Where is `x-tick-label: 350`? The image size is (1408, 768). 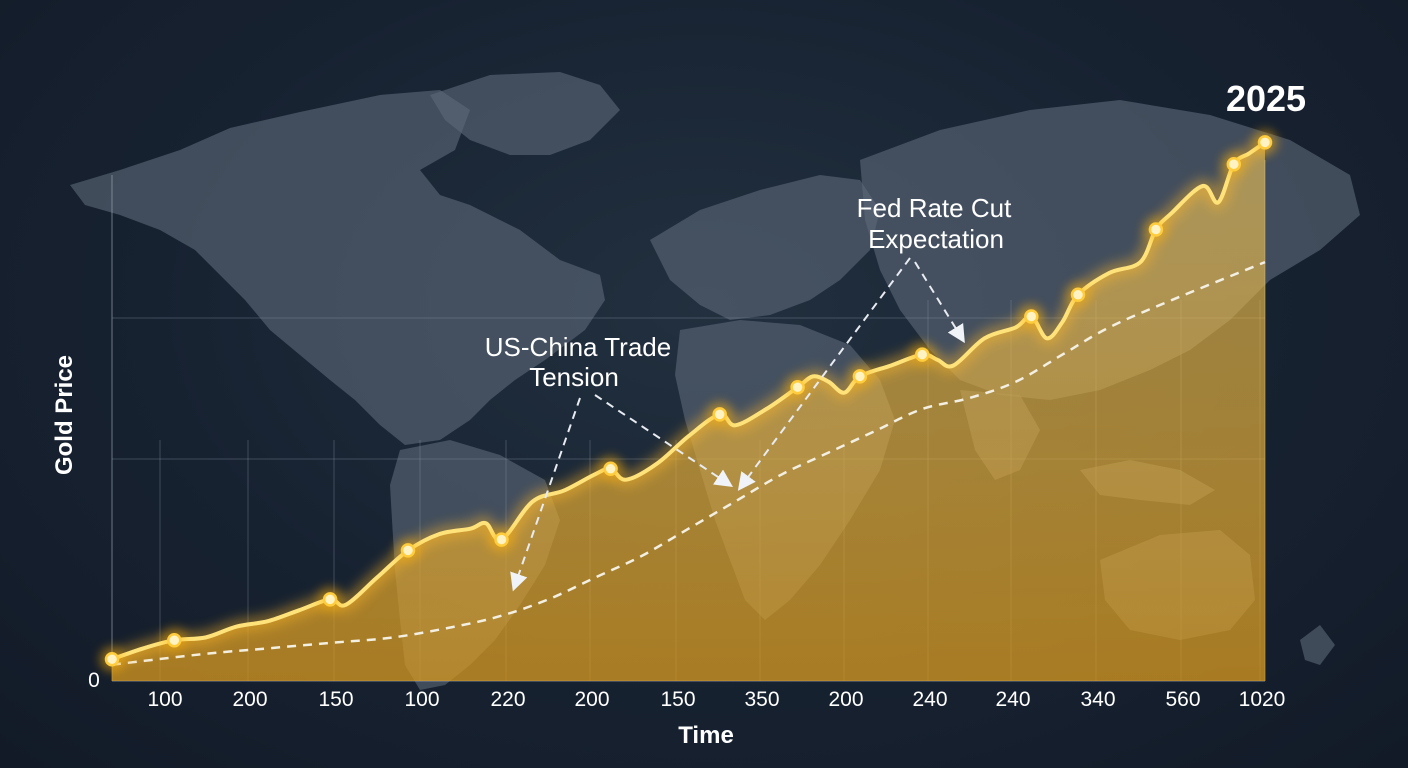 x-tick-label: 350 is located at coordinates (761, 699).